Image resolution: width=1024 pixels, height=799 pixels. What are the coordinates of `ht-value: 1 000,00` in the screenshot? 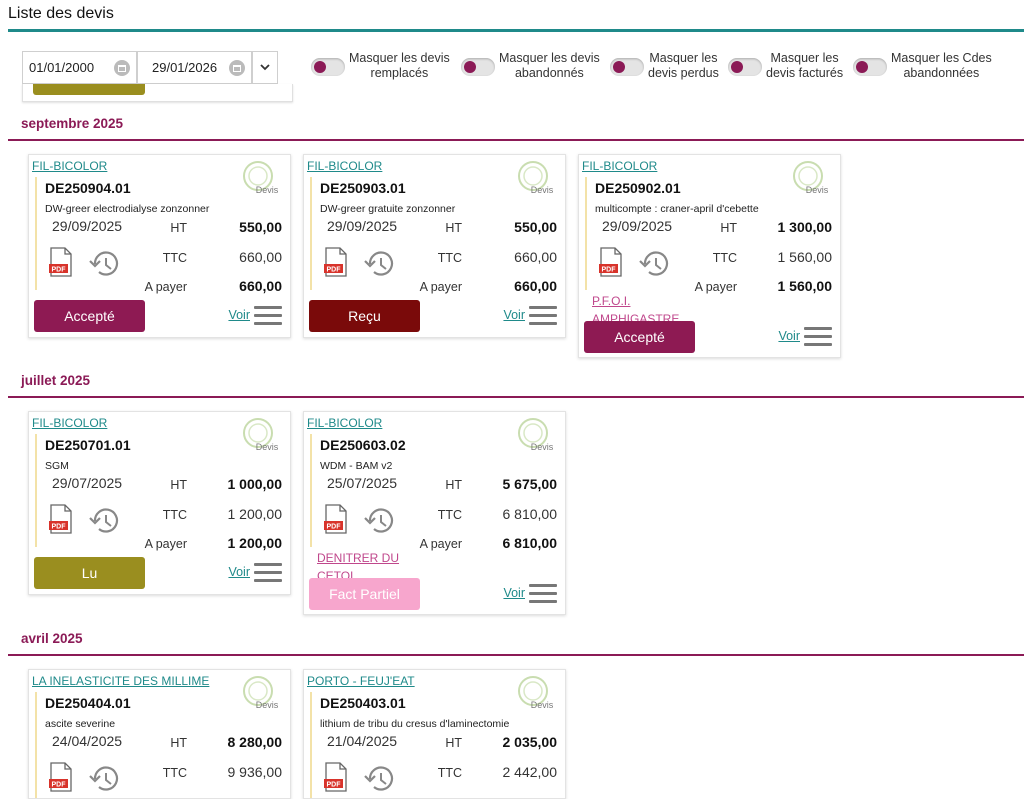 It's located at (255, 484).